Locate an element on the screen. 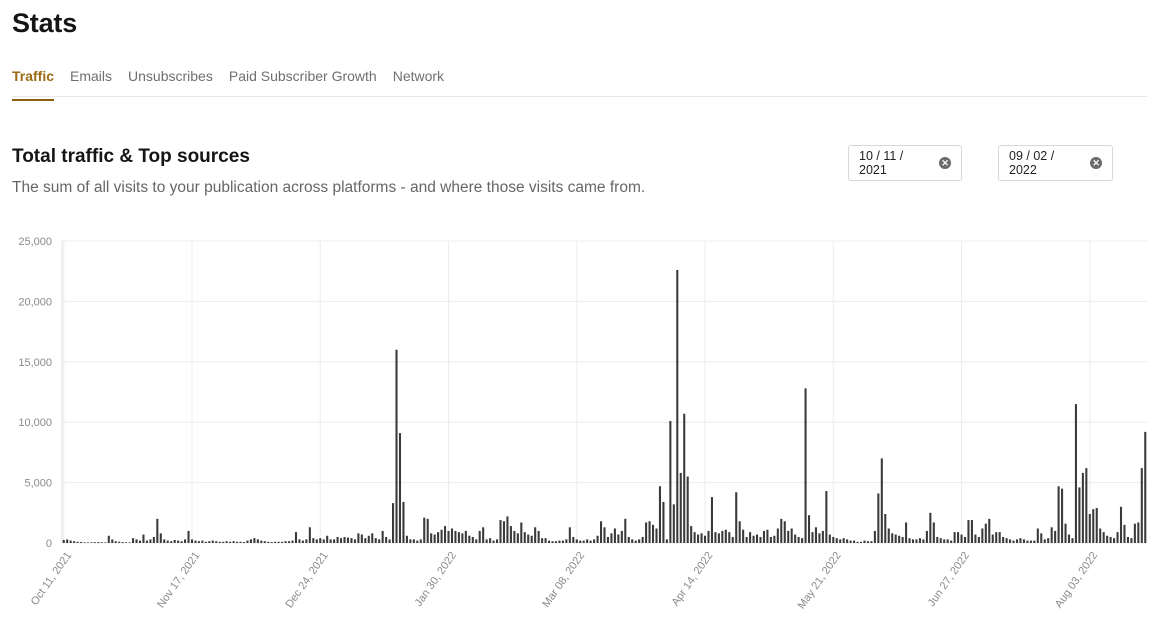 The width and height of the screenshot is (1167, 627). section-title: Total traffic & Top sources is located at coordinates (131, 156).